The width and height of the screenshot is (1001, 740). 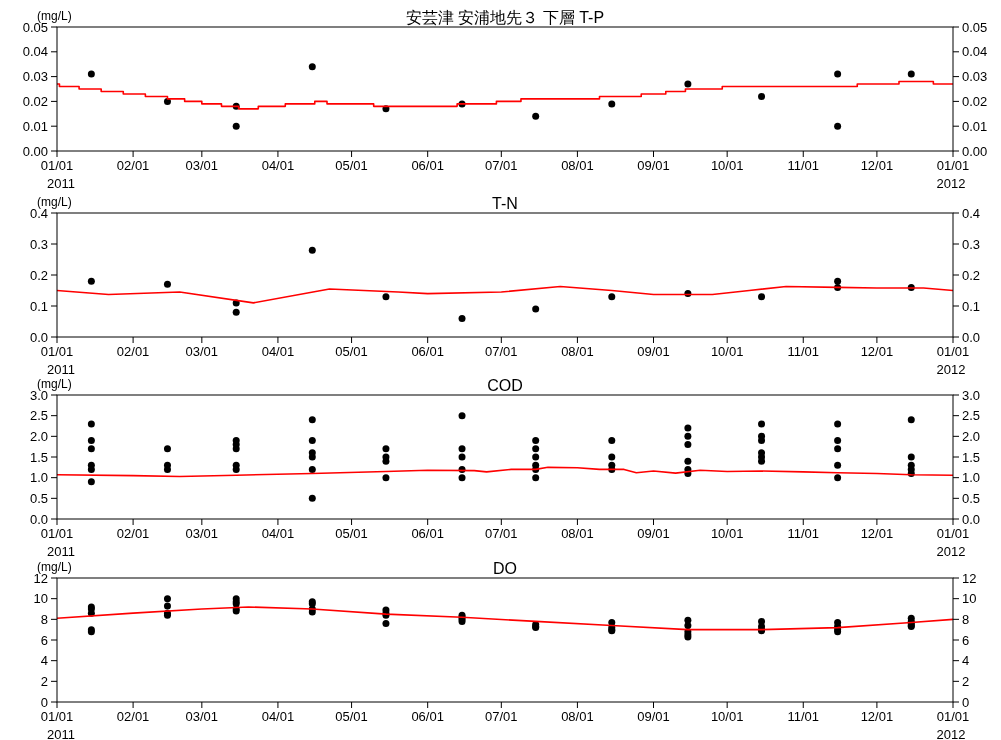 What do you see at coordinates (971, 436) in the screenshot?
I see `y2-tick-label: 2.0` at bounding box center [971, 436].